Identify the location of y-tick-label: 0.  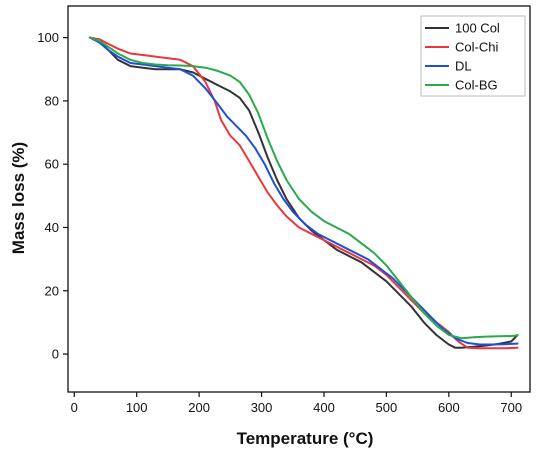
(55, 354).